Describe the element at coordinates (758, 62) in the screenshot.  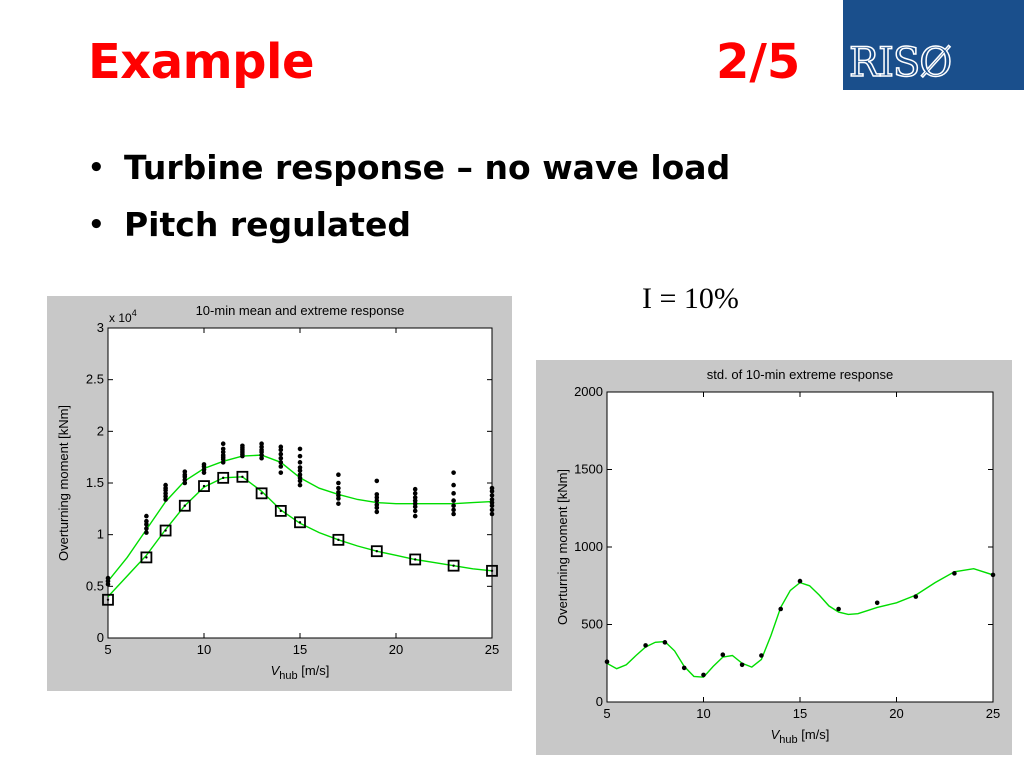
I see `slide-page-number: 2/5` at that location.